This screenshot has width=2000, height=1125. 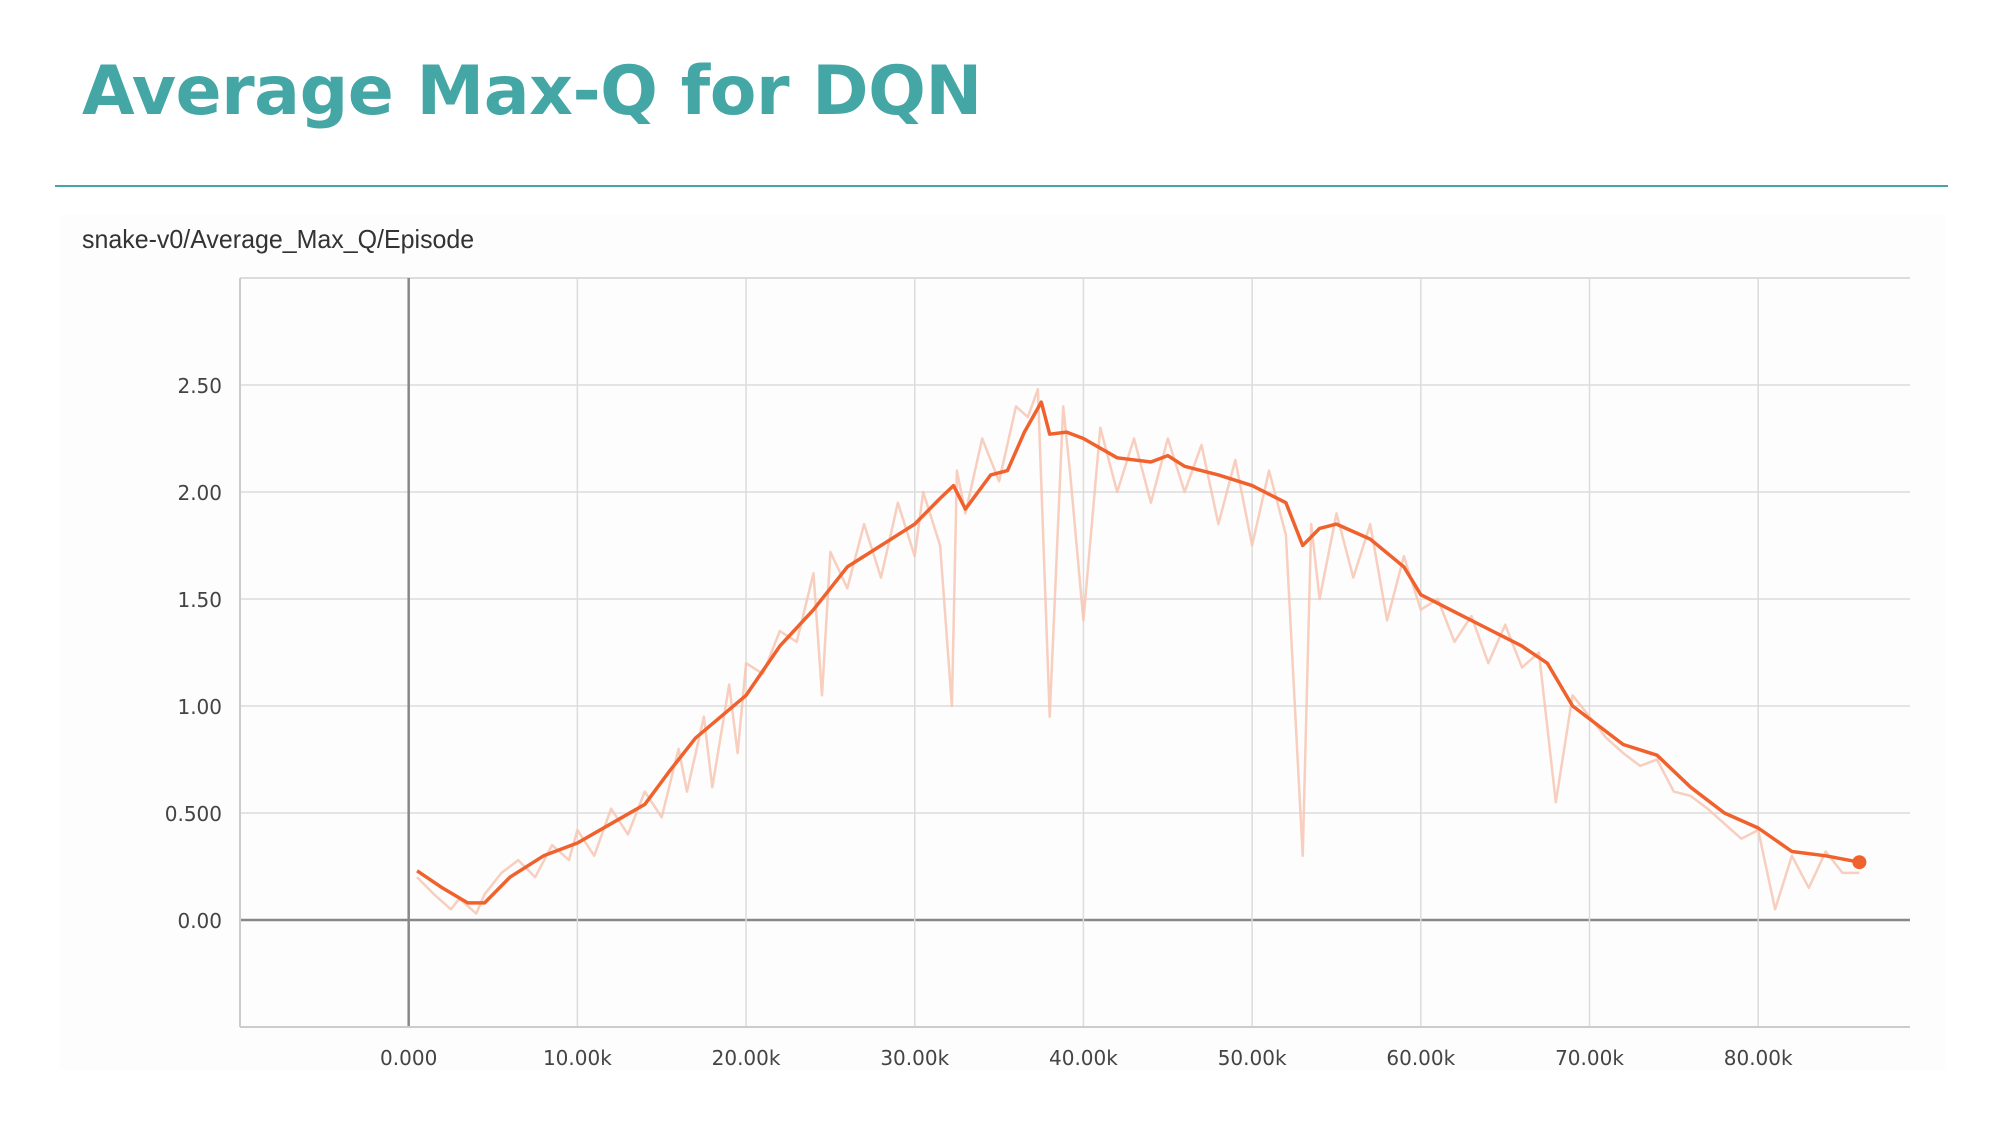 What do you see at coordinates (1001, 186) in the screenshot?
I see `title-divider` at bounding box center [1001, 186].